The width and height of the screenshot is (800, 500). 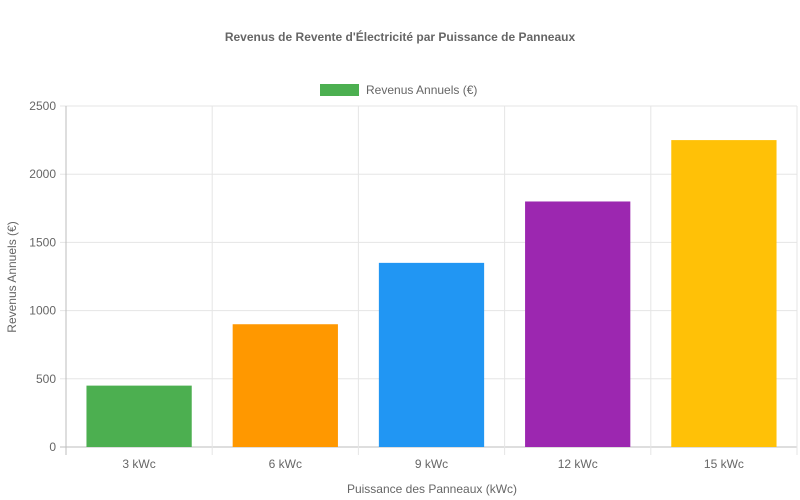 What do you see at coordinates (42, 311) in the screenshot?
I see `y-tick-label: 1000` at bounding box center [42, 311].